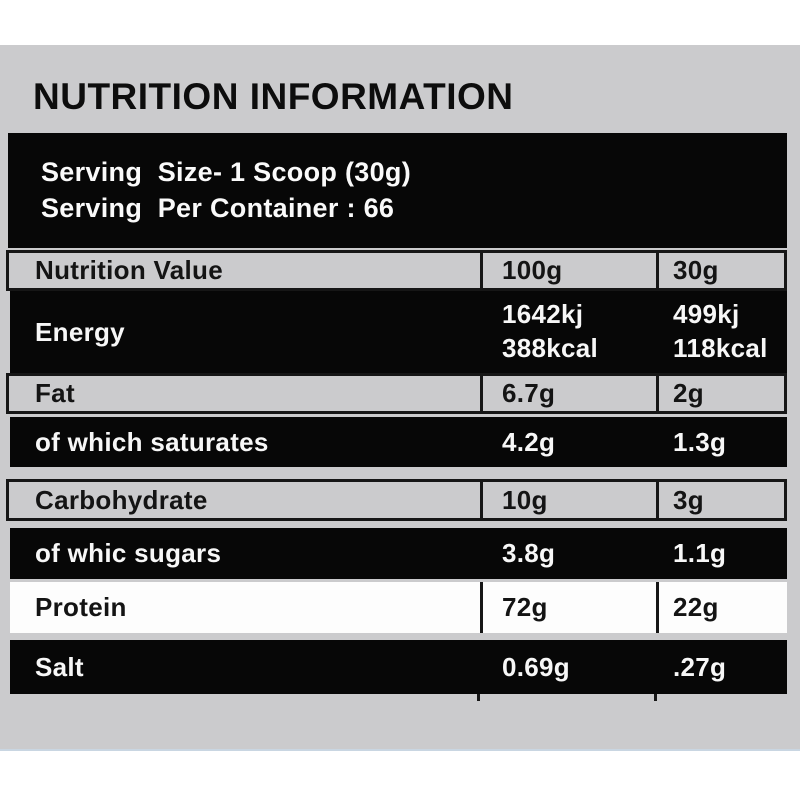 The width and height of the screenshot is (800, 800). I want to click on row-value-30g: 499kj 118kcal, so click(720, 332).